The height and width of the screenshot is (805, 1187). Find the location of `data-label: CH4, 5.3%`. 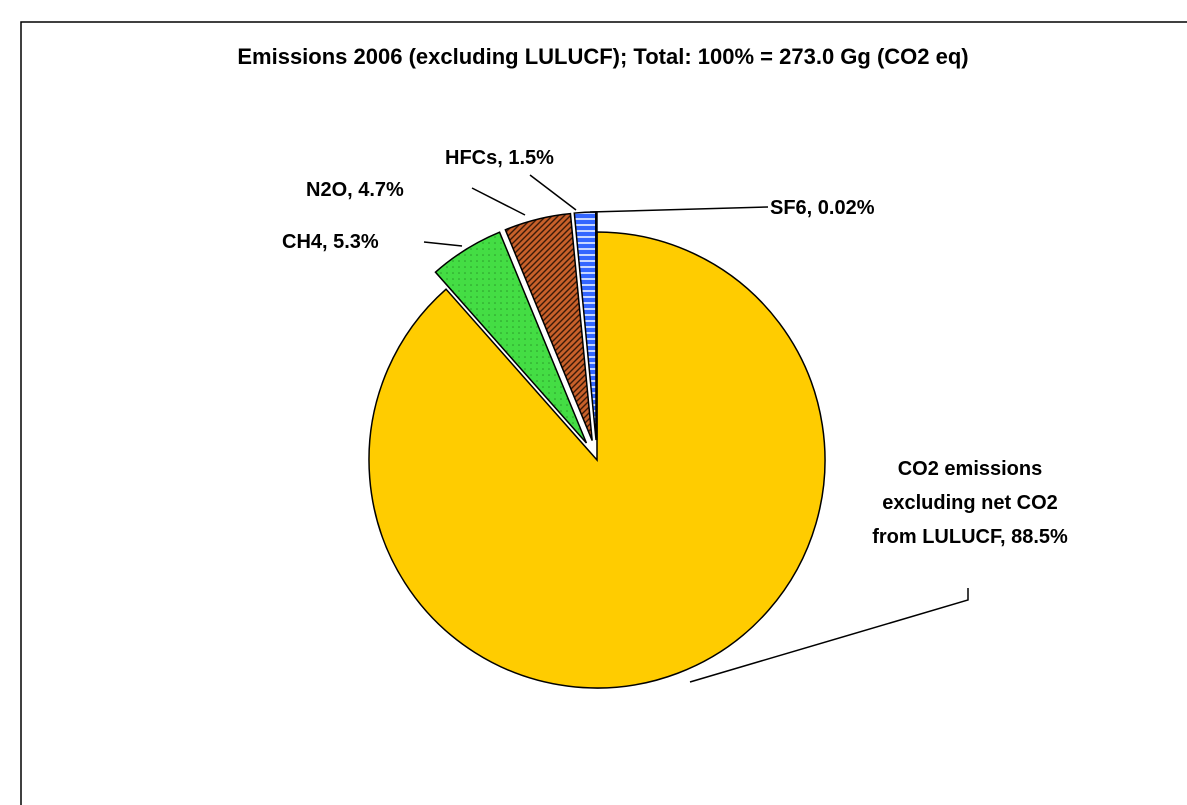

data-label: CH4, 5.3% is located at coordinates (330, 242).